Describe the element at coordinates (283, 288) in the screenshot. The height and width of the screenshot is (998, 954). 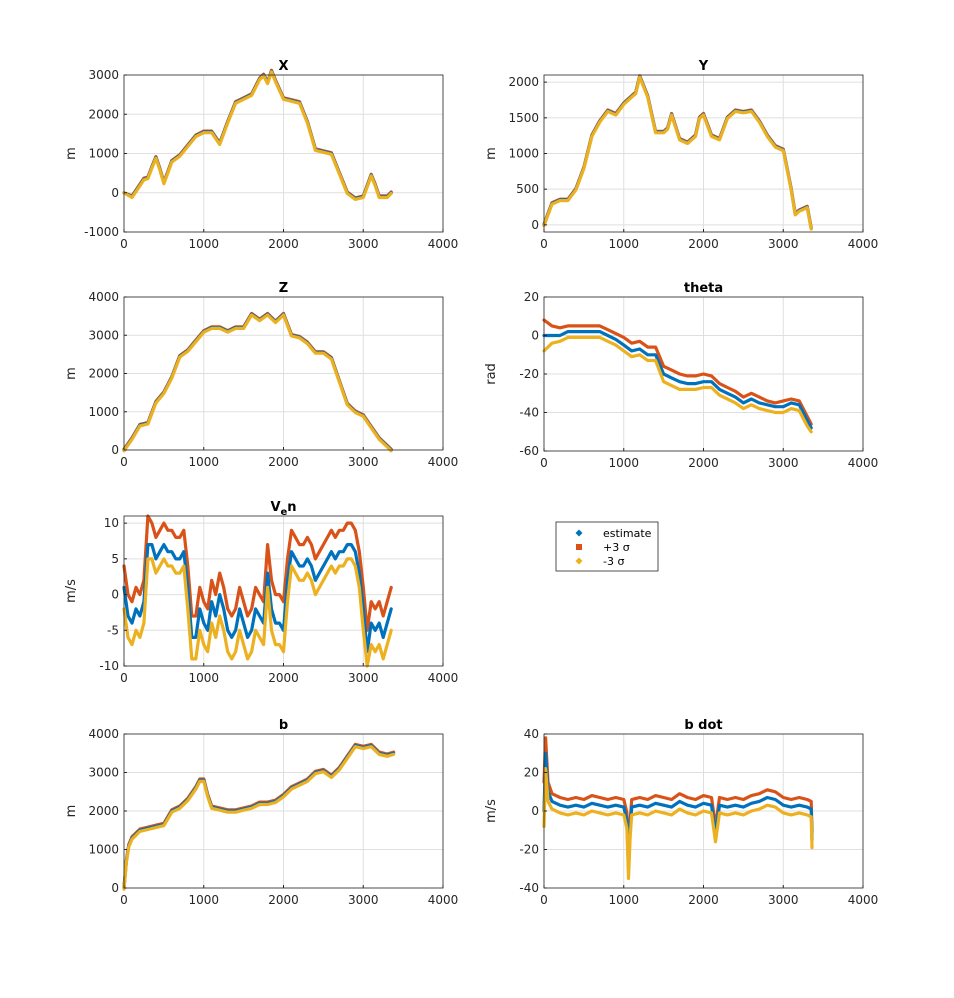
I see `subplot-title: Z` at that location.